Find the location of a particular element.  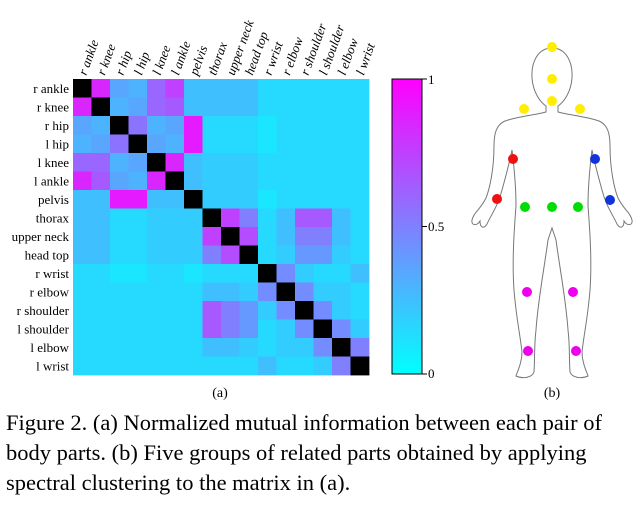

joint-marker-l-knee is located at coordinates (573, 292).